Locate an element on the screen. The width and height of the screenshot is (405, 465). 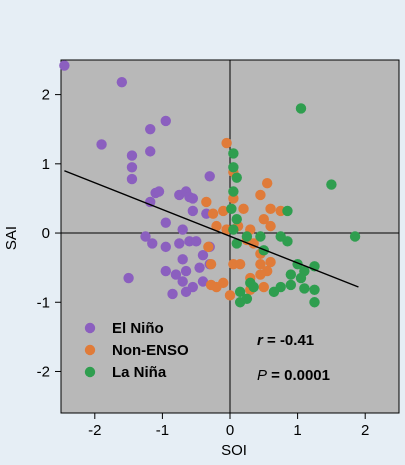
x-axis-label: SOI is located at coordinates (234, 450).